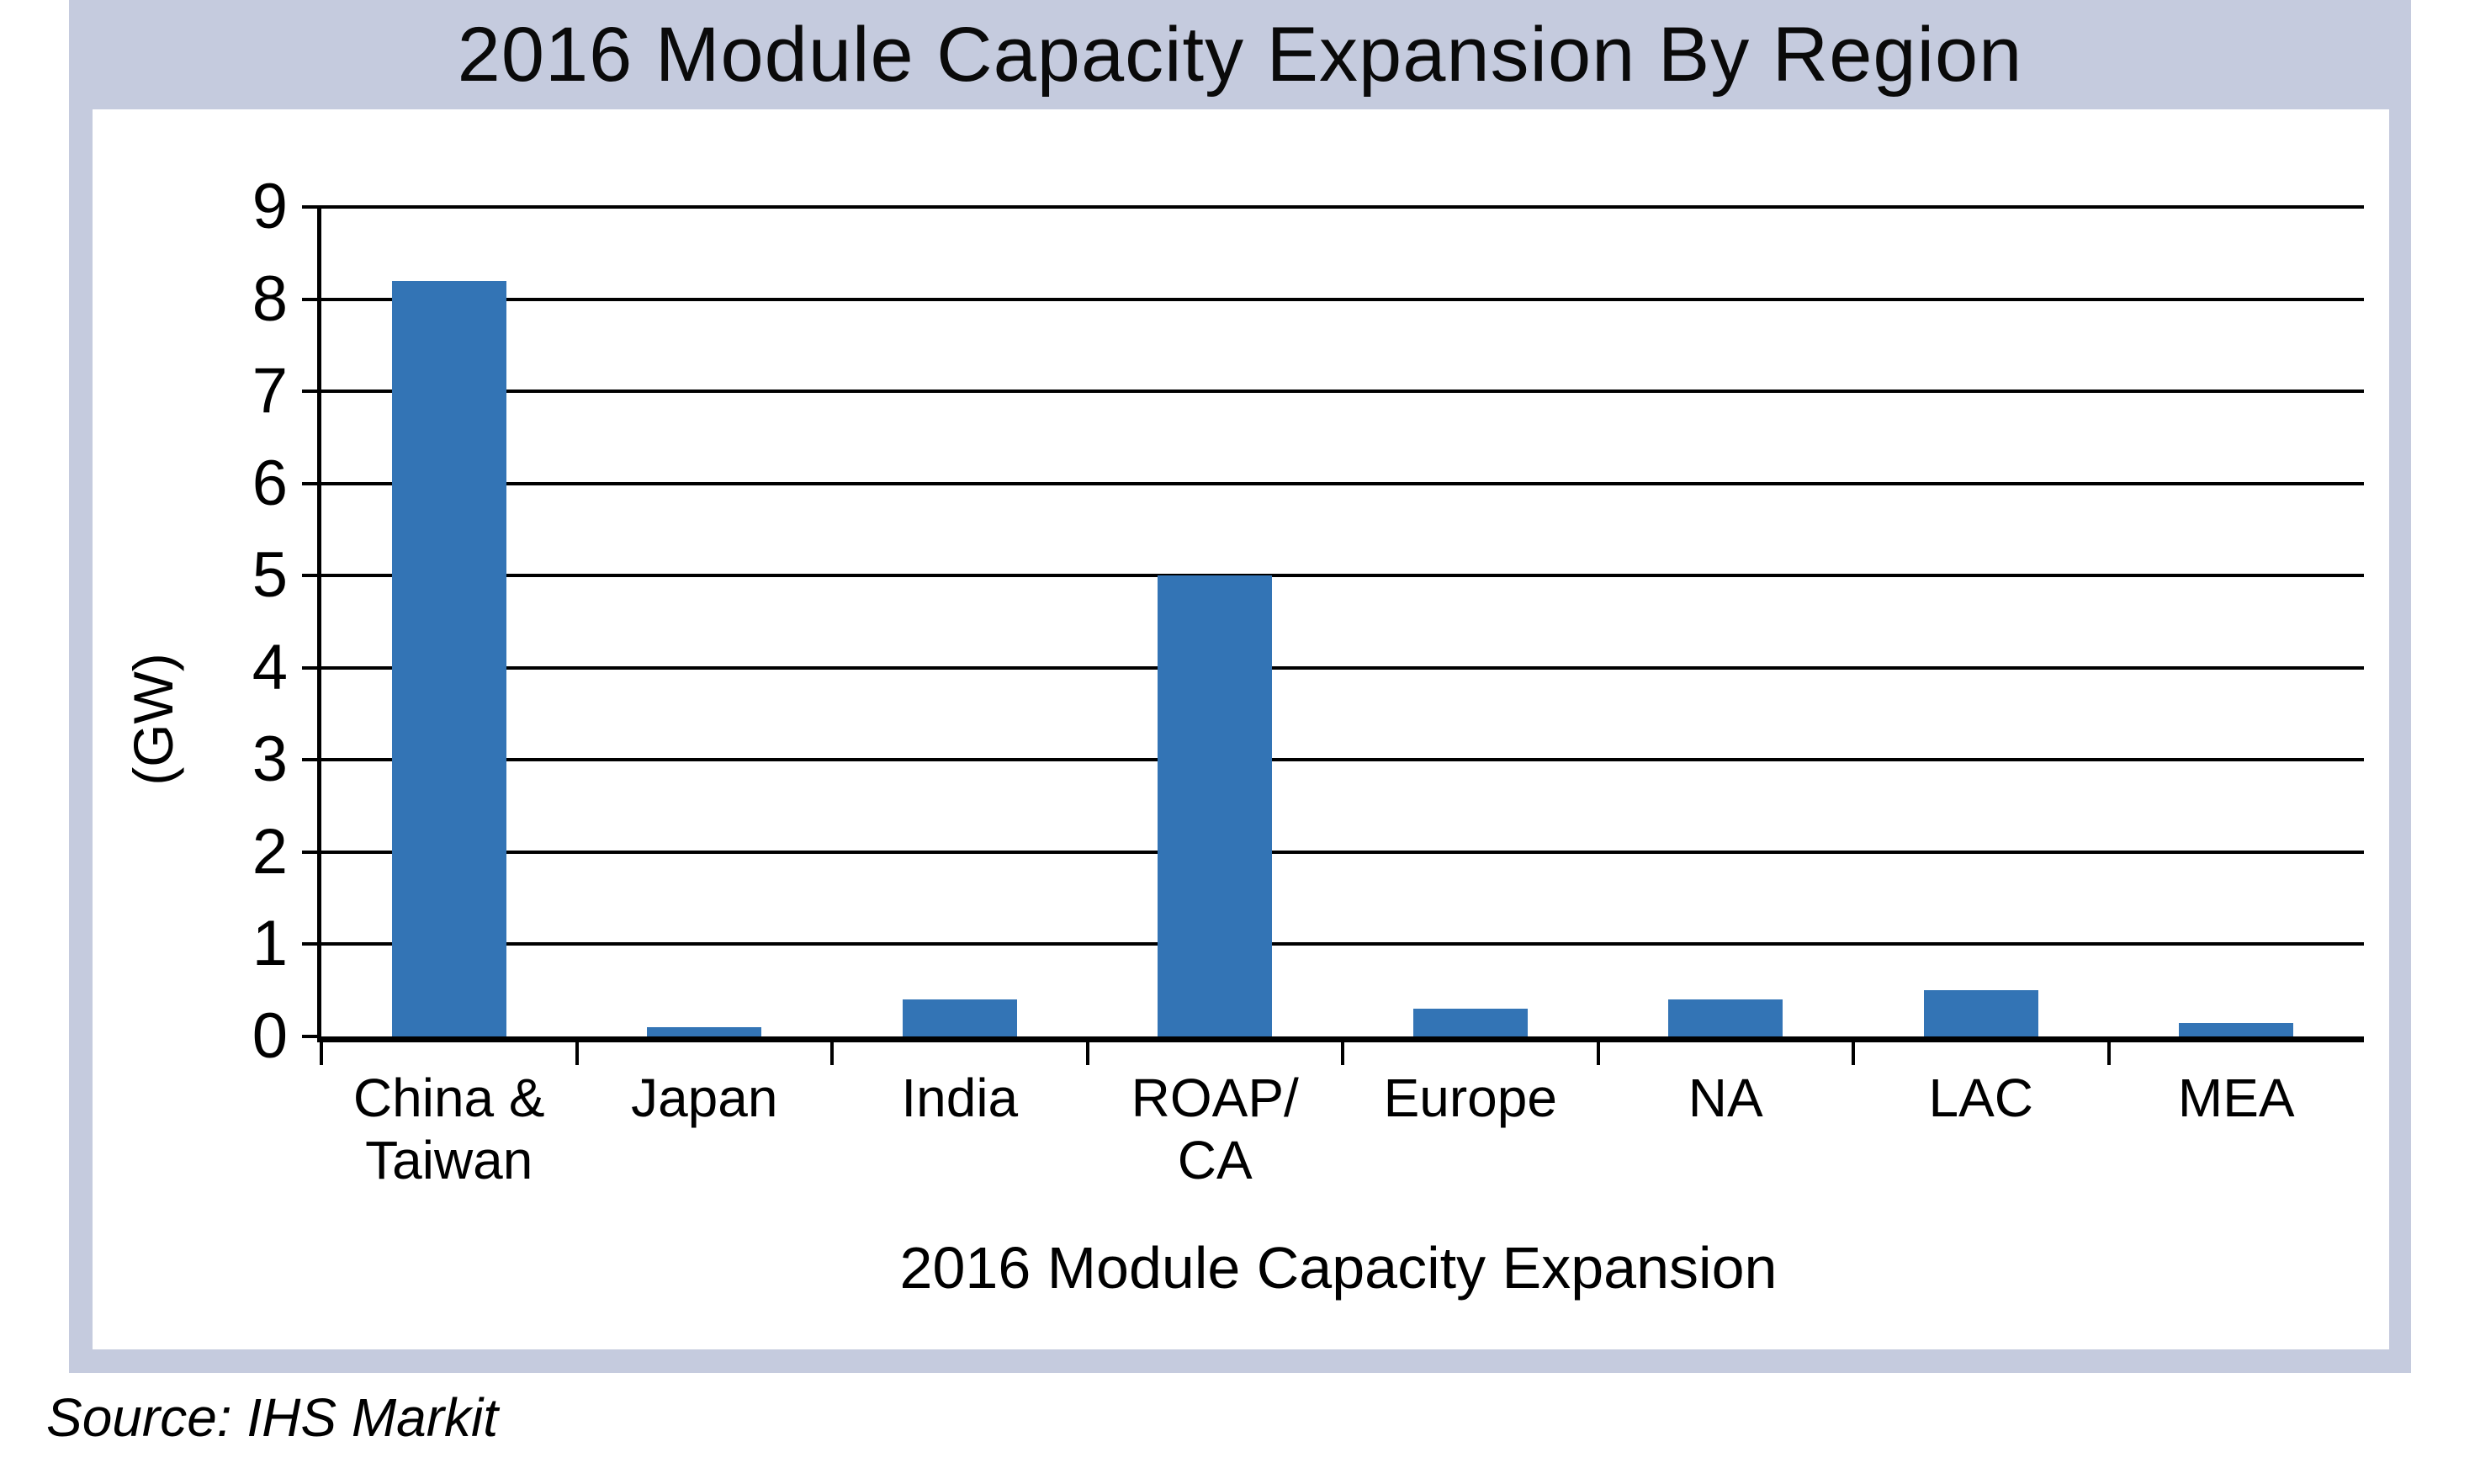  What do you see at coordinates (448, 1129) in the screenshot?
I see `x-category-label: China & Taiwan` at bounding box center [448, 1129].